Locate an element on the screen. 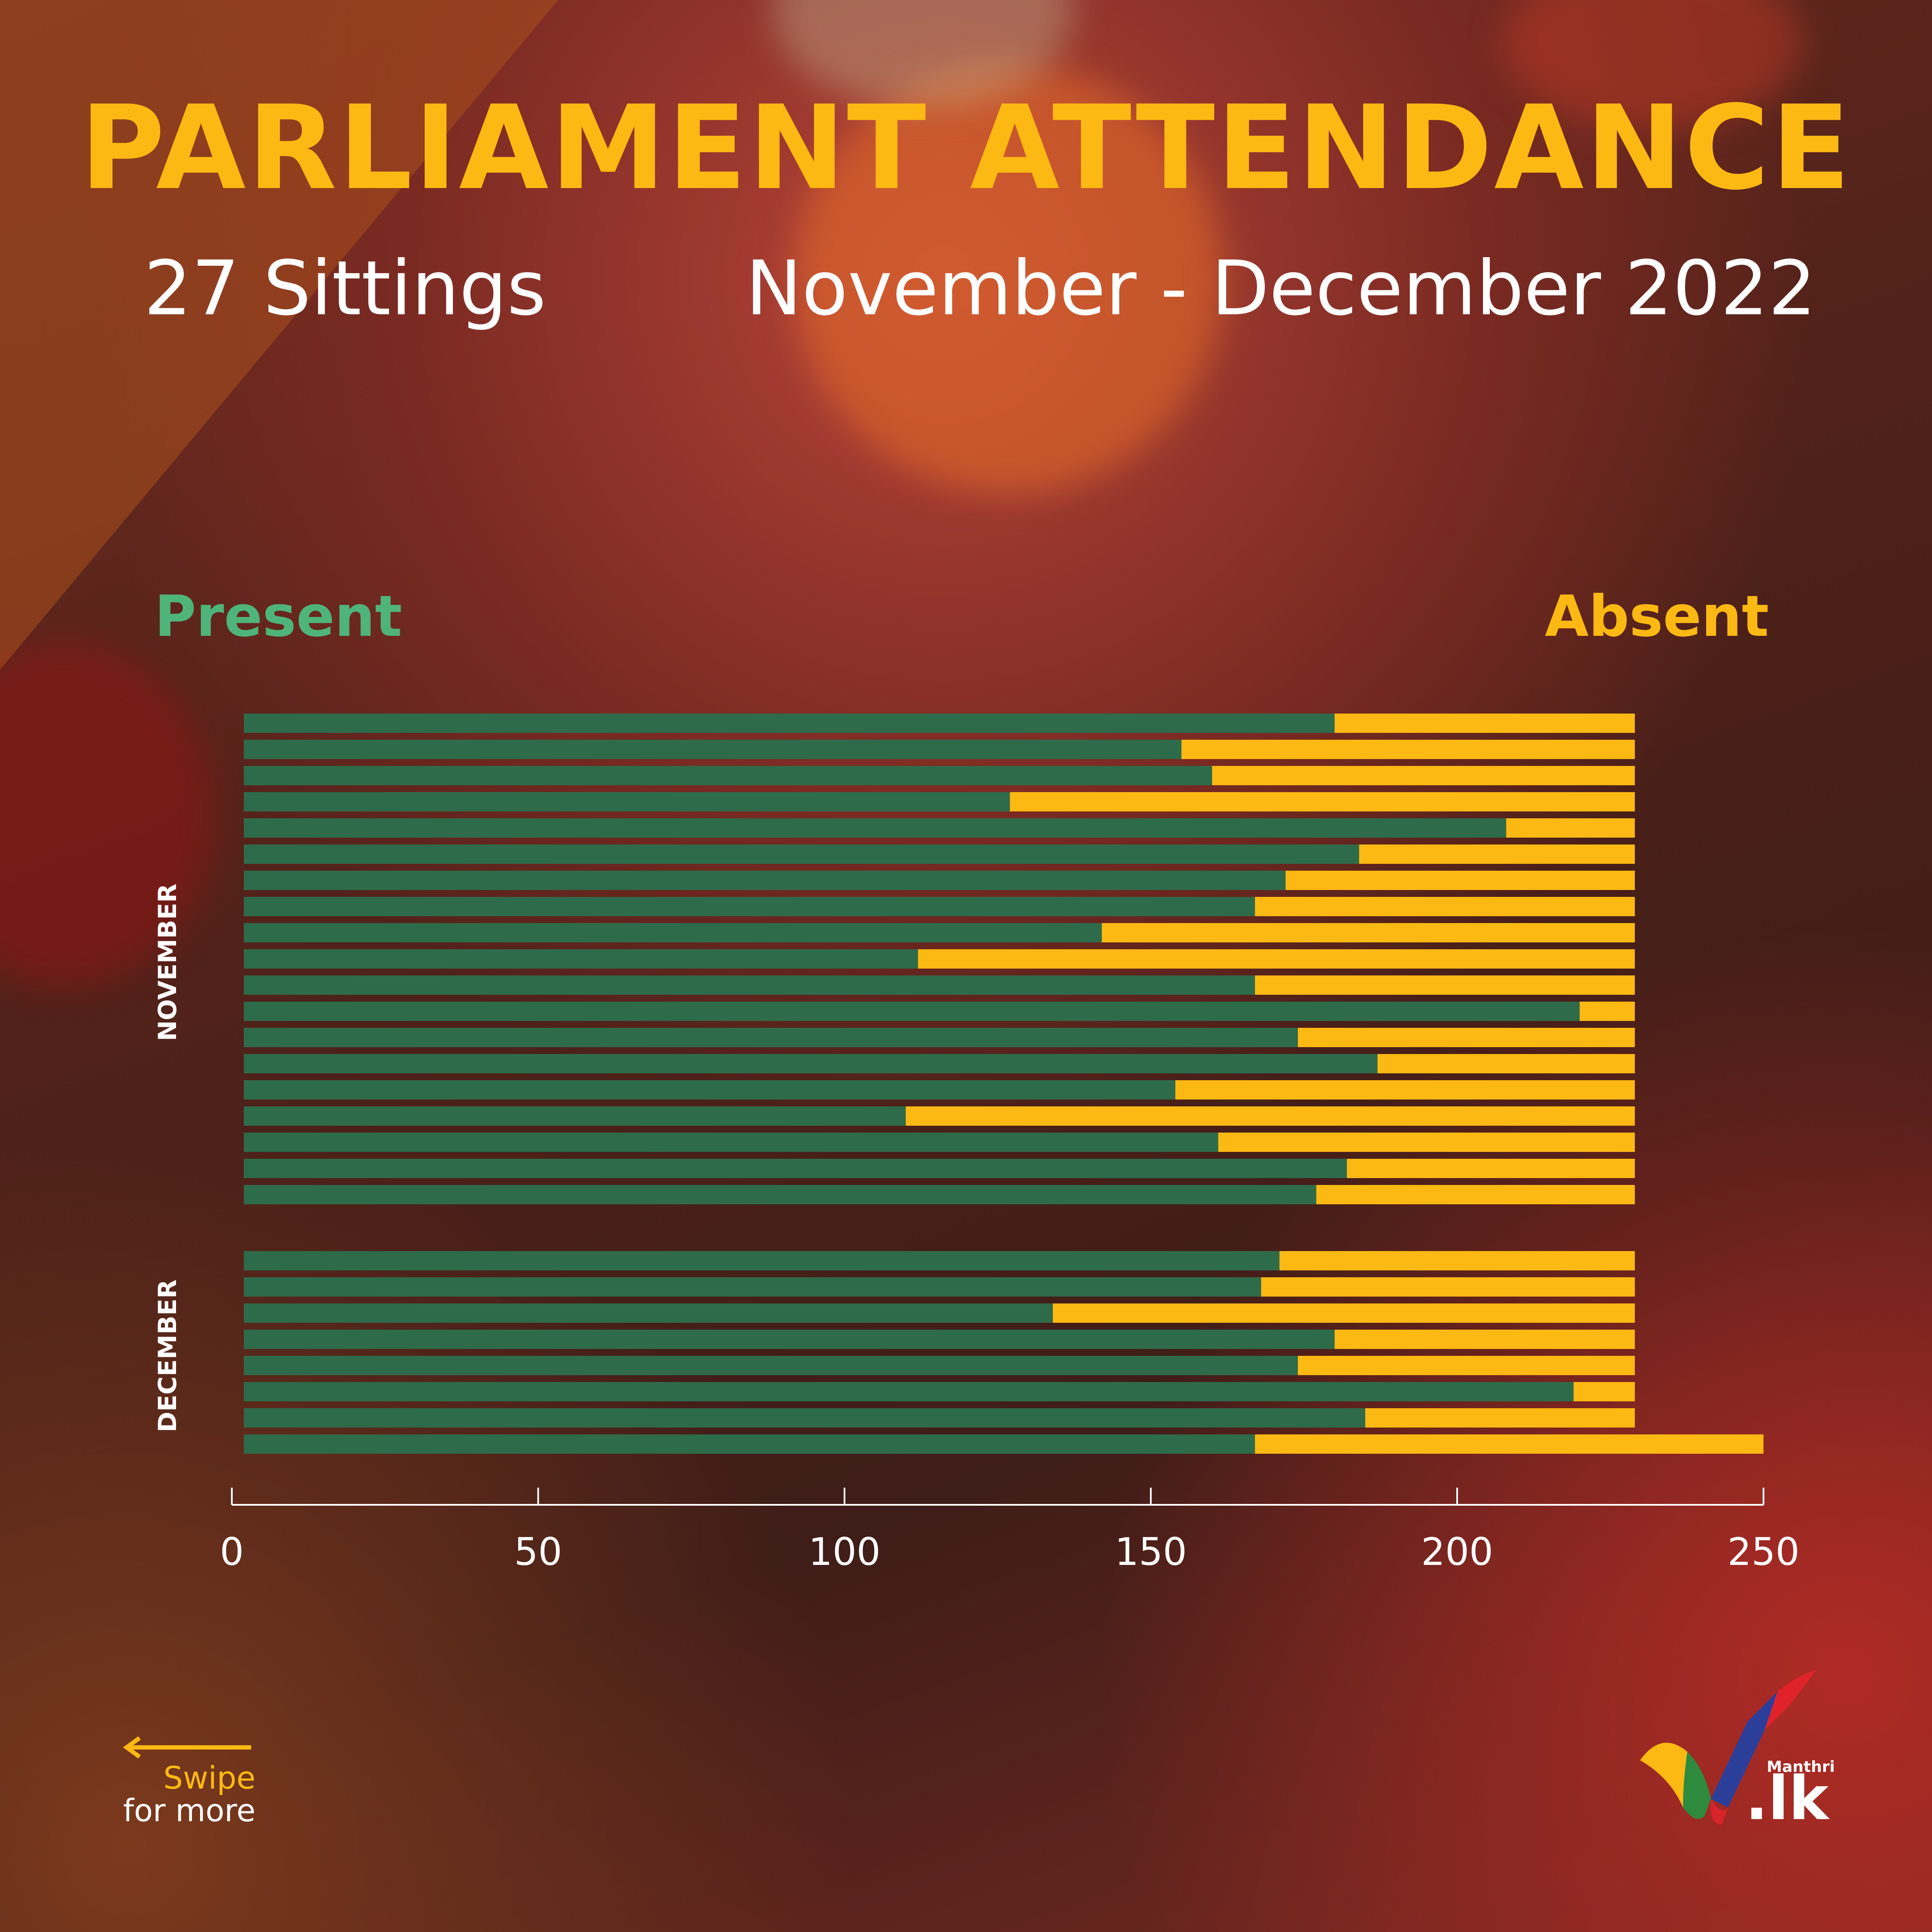  legend-absent: Absent is located at coordinates (1657, 616).